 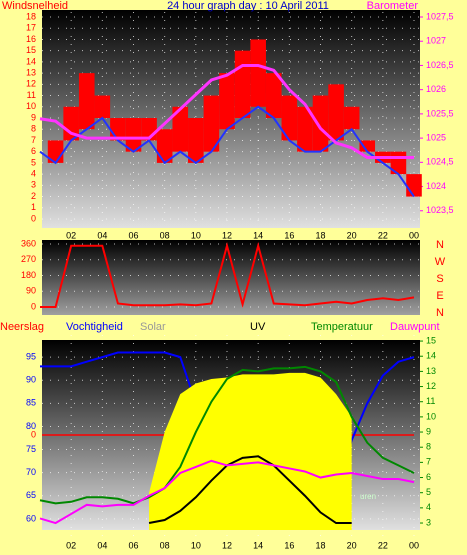 What do you see at coordinates (31, 403) in the screenshot?
I see `y-tick-label: 85` at bounding box center [31, 403].